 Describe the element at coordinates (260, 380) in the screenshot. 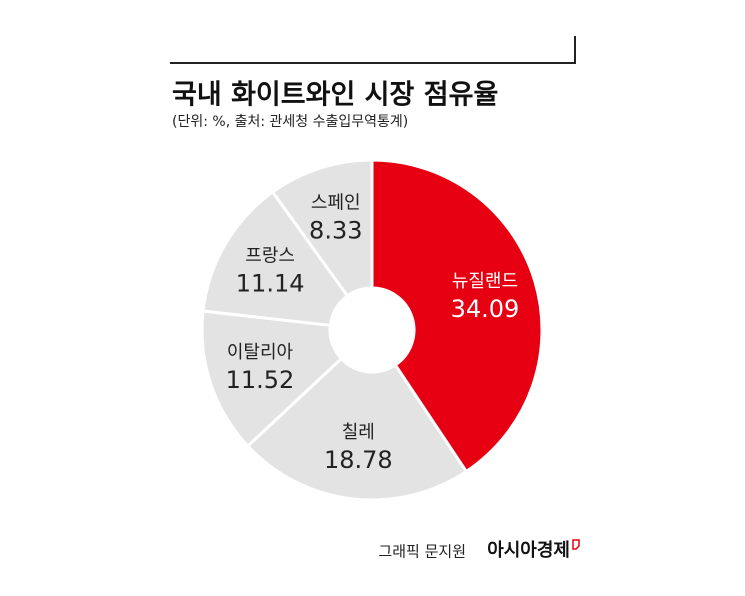

I see `slice-value: 11.52` at that location.